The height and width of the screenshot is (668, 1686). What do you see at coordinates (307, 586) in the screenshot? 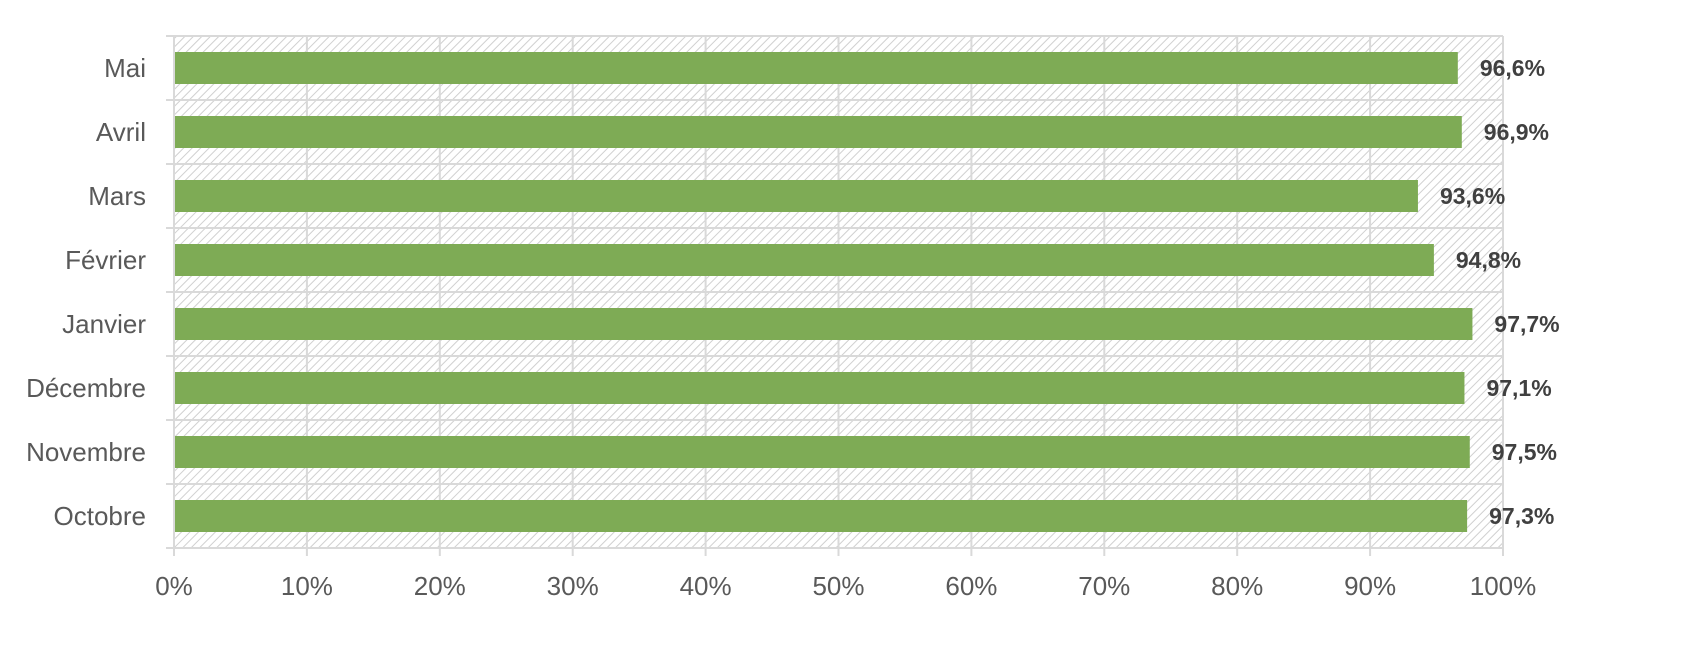
I see `x-tick-label: 10%` at bounding box center [307, 586].